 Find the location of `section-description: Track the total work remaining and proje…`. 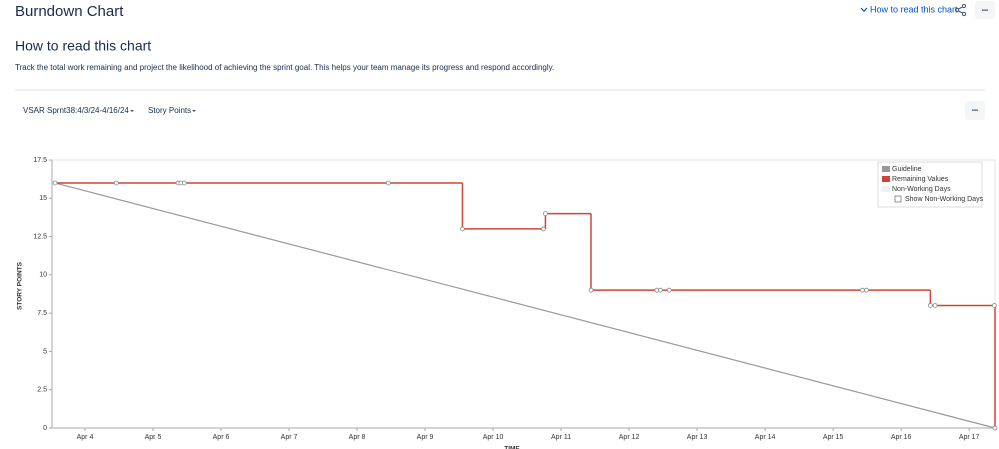

section-description: Track the total work remaining and proje… is located at coordinates (284, 67).